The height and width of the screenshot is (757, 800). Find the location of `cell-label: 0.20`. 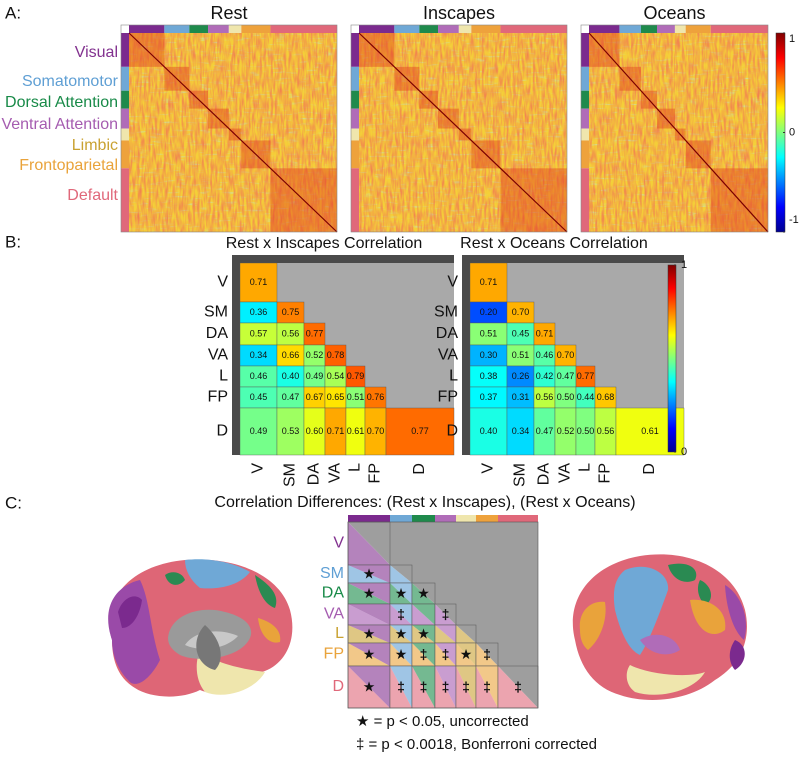

cell-label: 0.20 is located at coordinates (489, 312).